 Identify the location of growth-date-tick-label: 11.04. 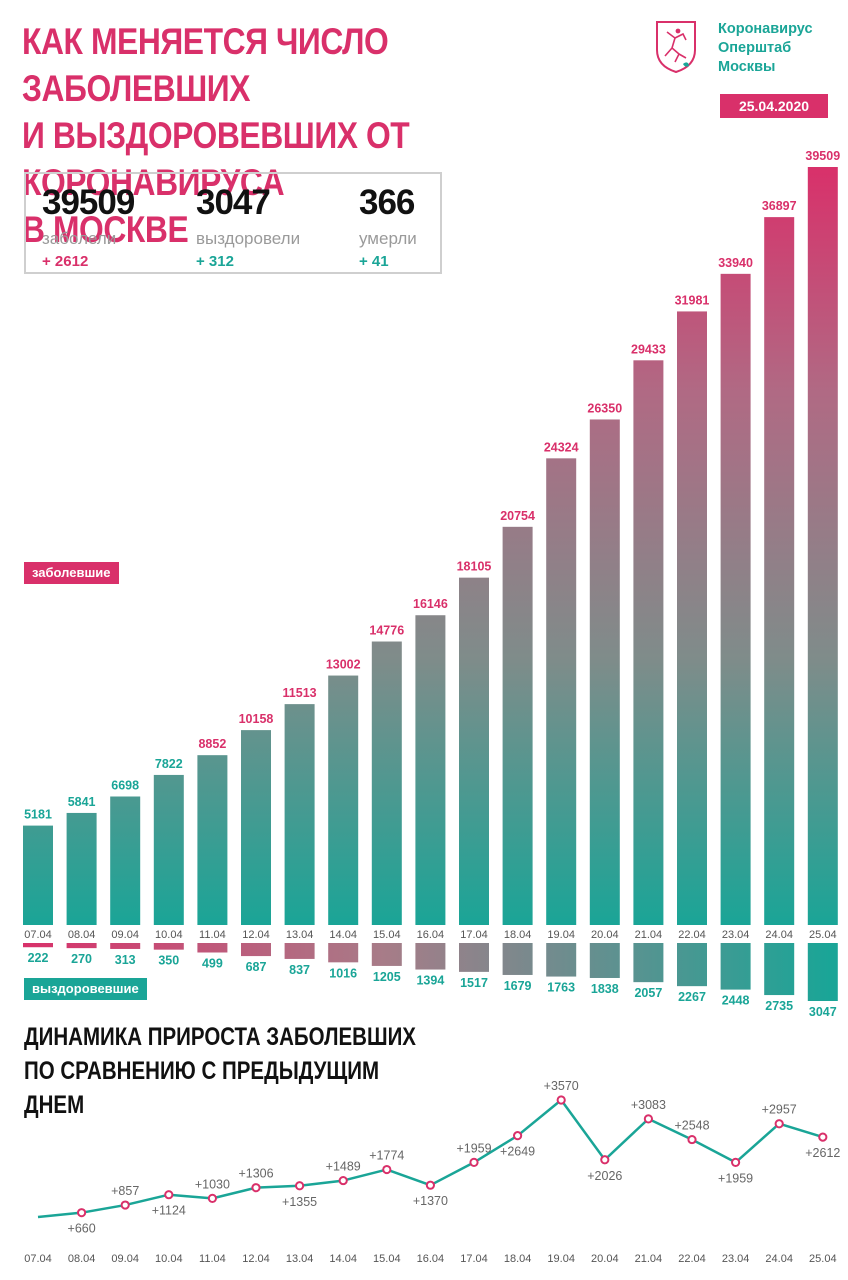
(212, 1259).